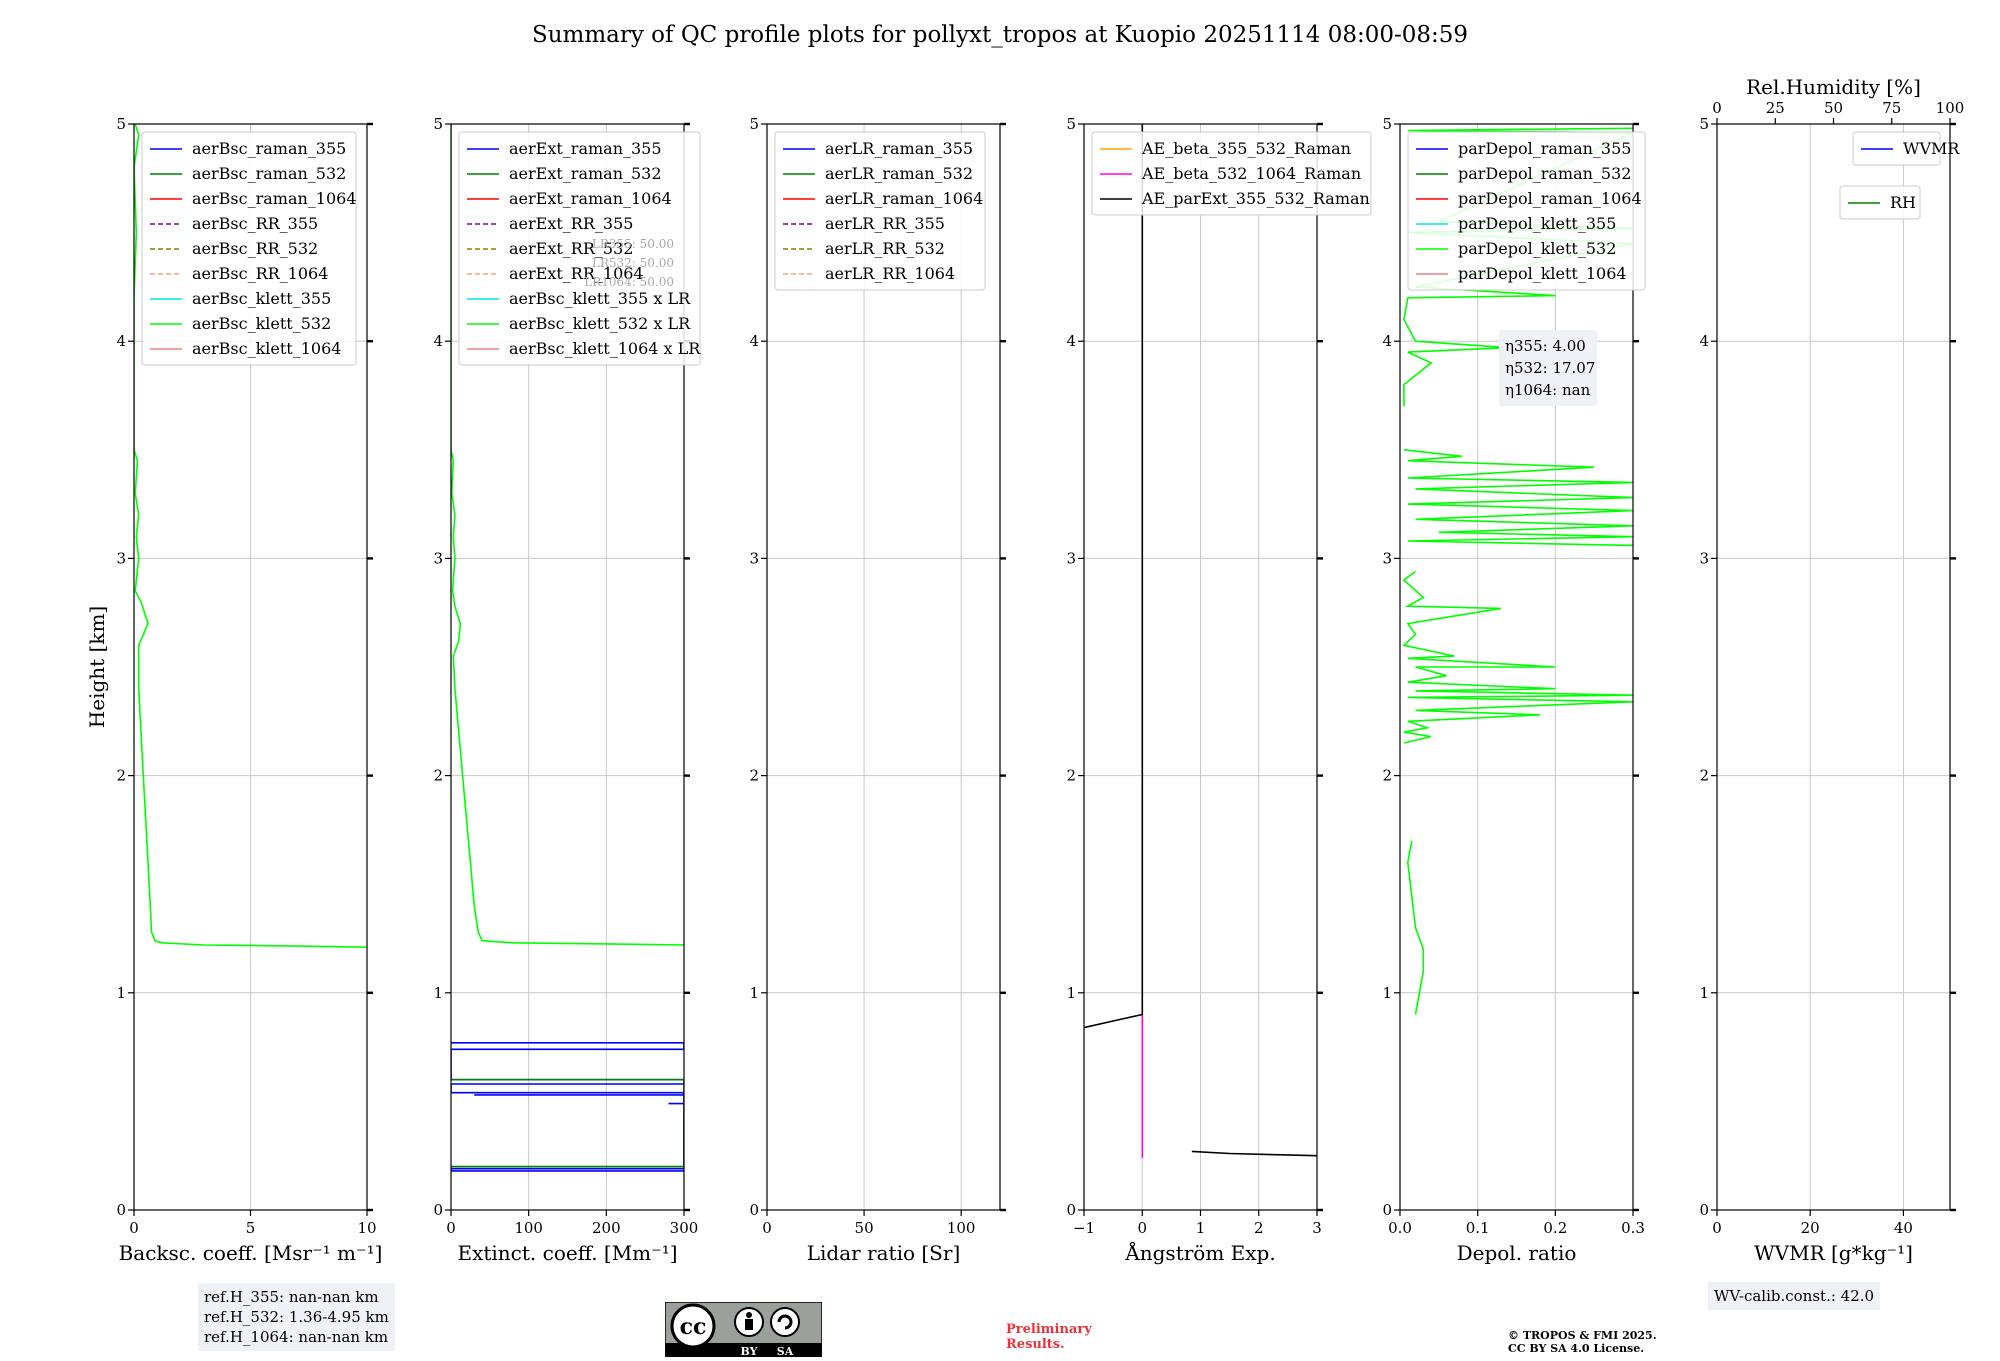  I want to click on ref-h-355: ref.H_355: nan-nan km, so click(291, 1297).